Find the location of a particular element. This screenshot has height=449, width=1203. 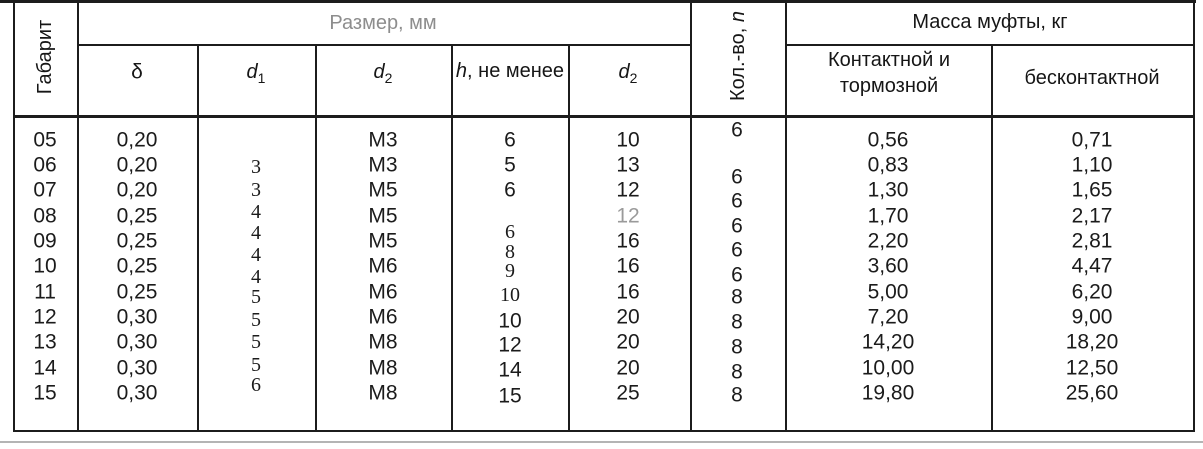

table-border-left is located at coordinates (14, 217).